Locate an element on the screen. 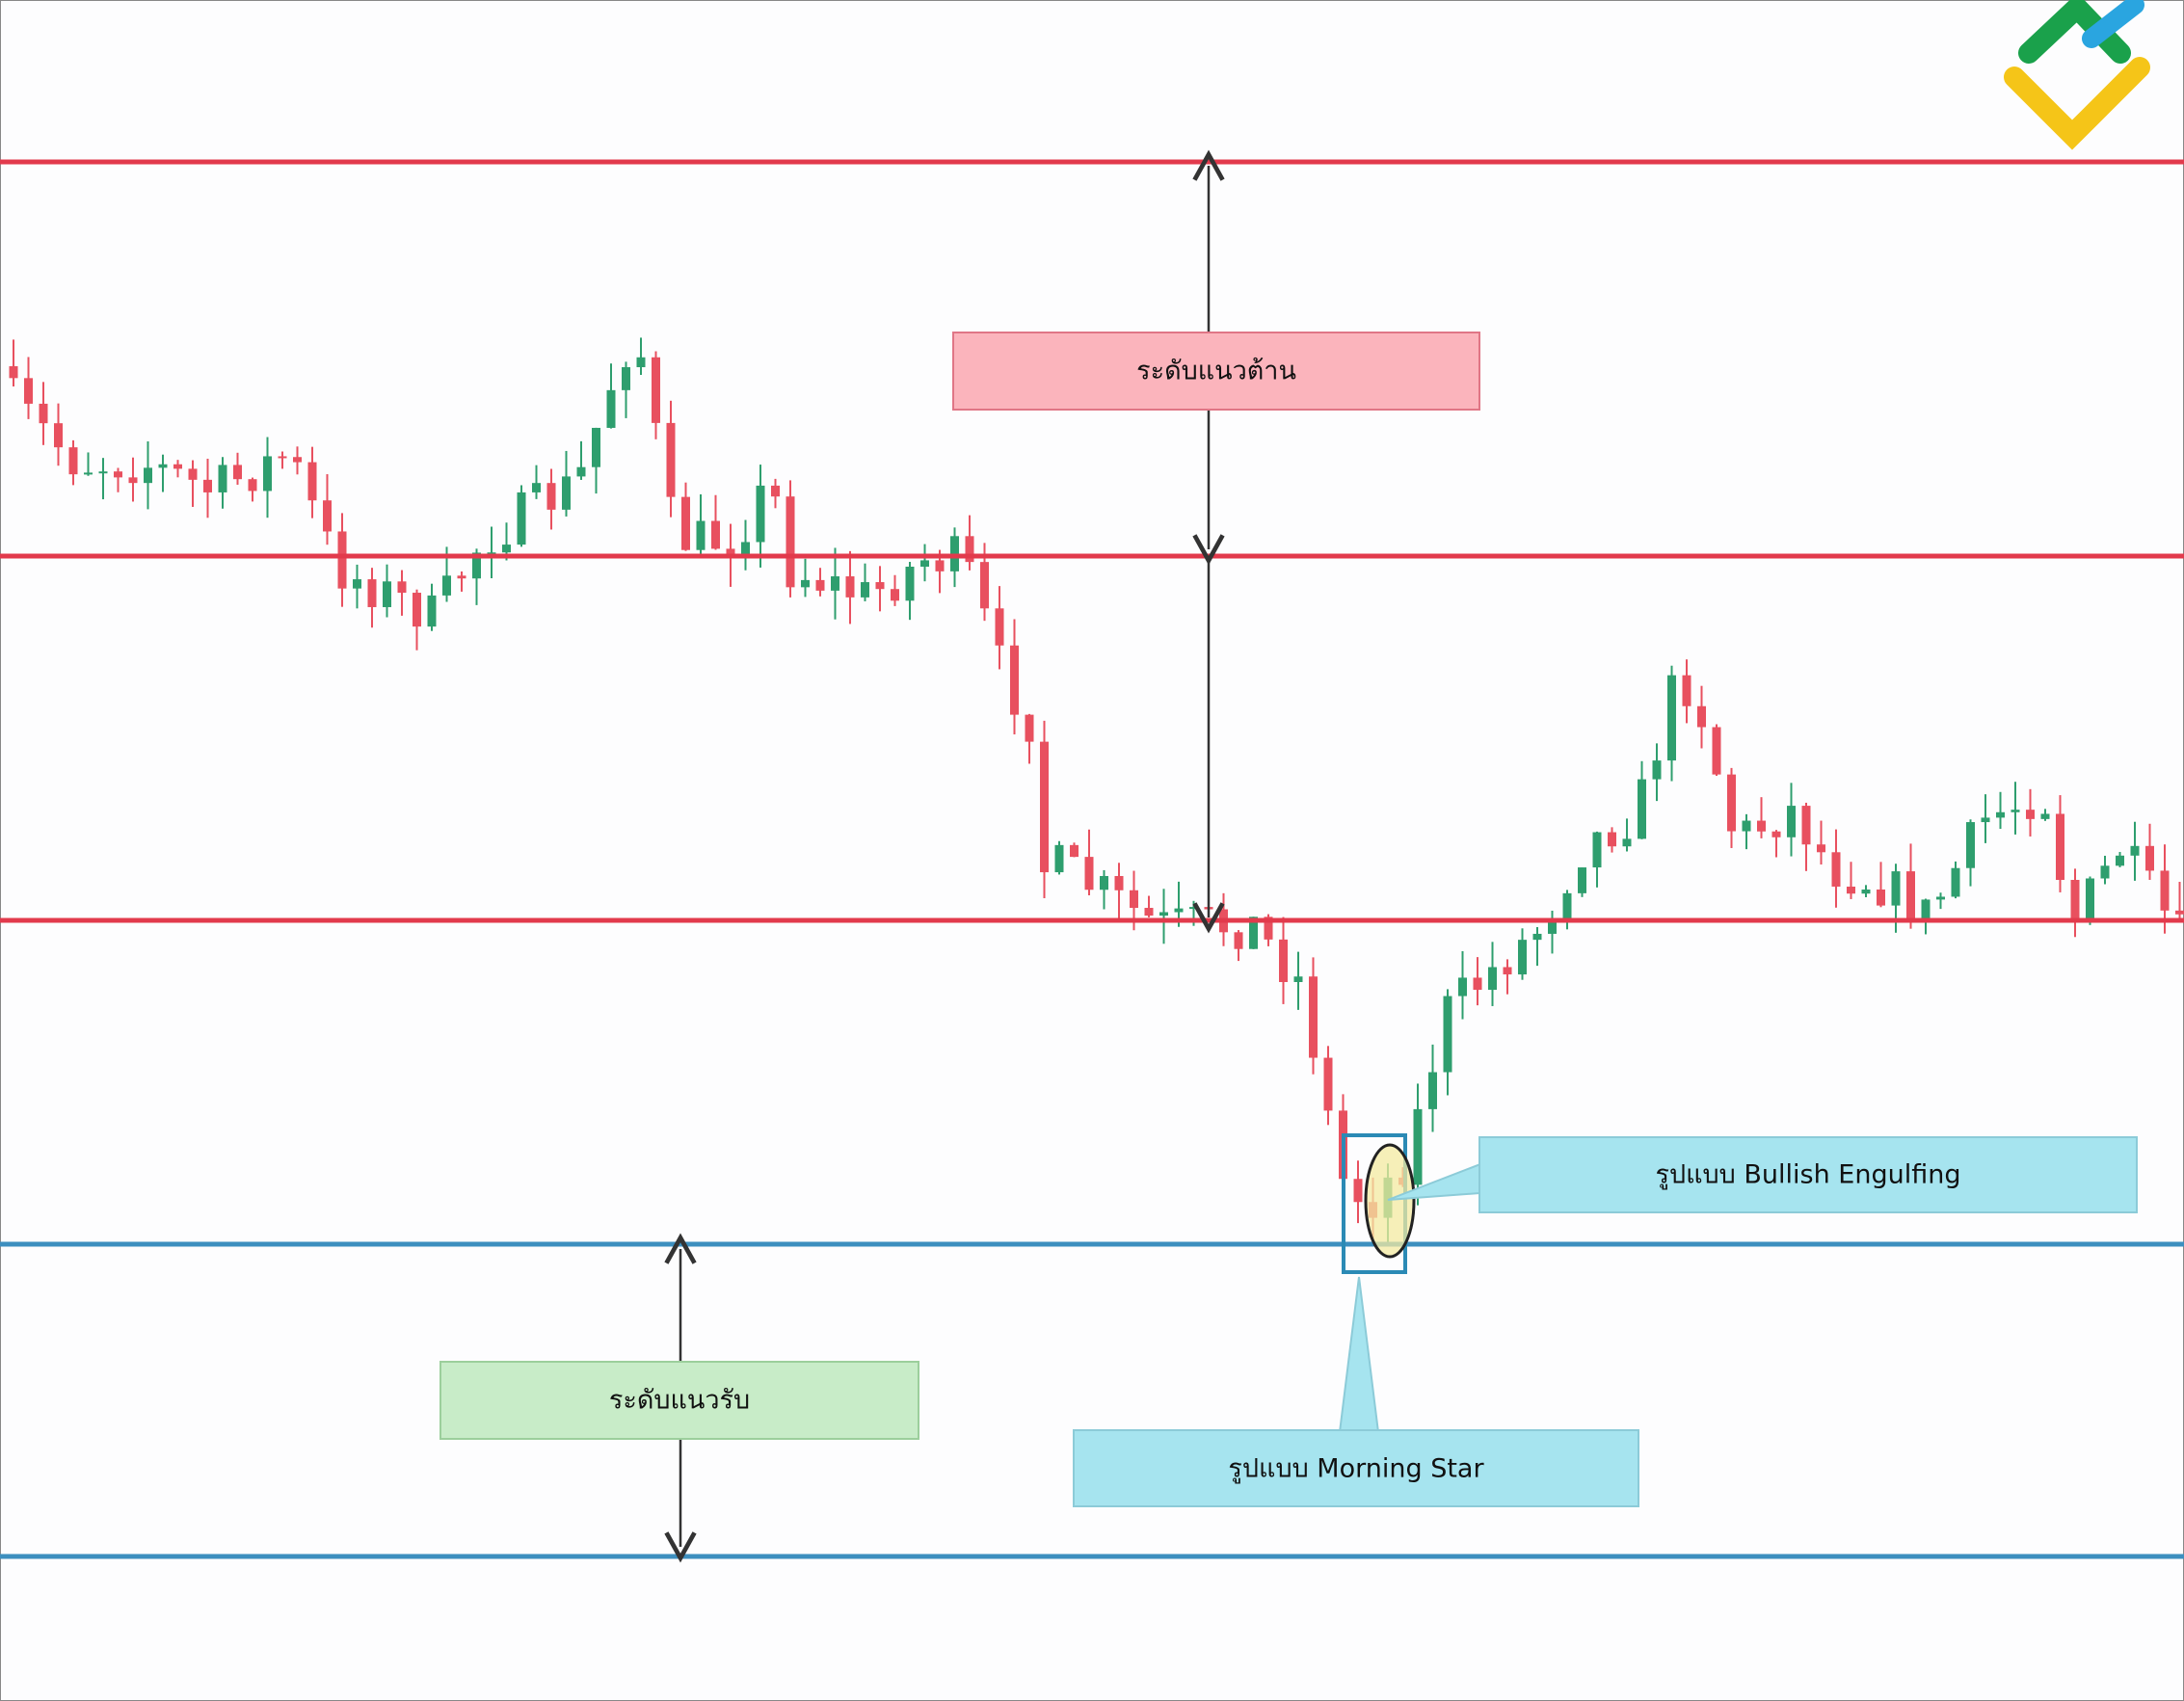 The height and width of the screenshot is (1701, 2184). resistance-box is located at coordinates (1216, 371).